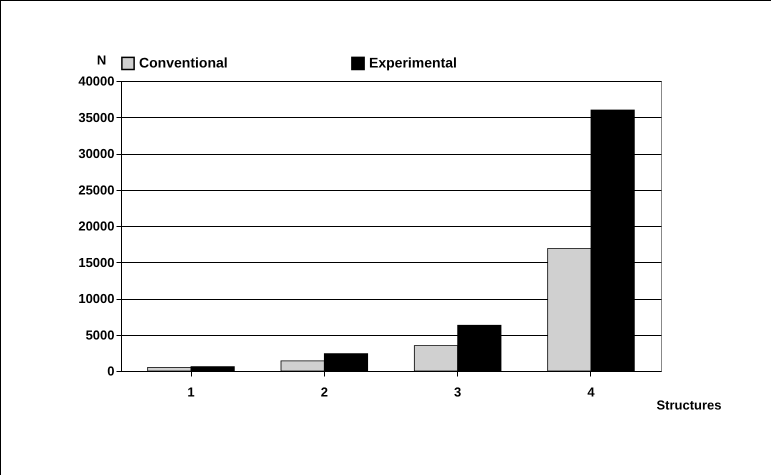  I want to click on y-tick-label: 0, so click(110, 371).